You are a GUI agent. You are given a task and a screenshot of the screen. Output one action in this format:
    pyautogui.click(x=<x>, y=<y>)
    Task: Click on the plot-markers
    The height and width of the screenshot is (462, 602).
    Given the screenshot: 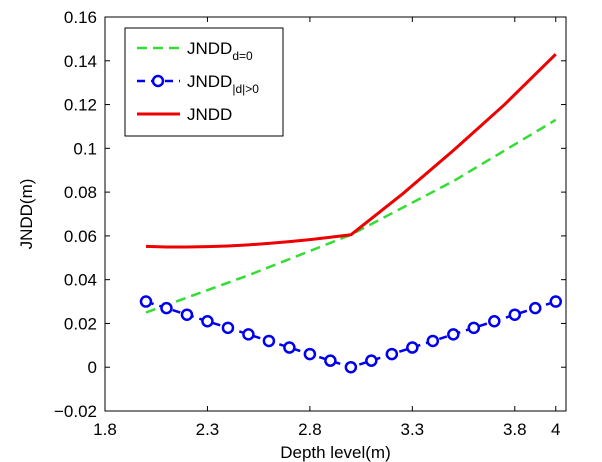 What is the action you would take?
    pyautogui.click(x=351, y=334)
    